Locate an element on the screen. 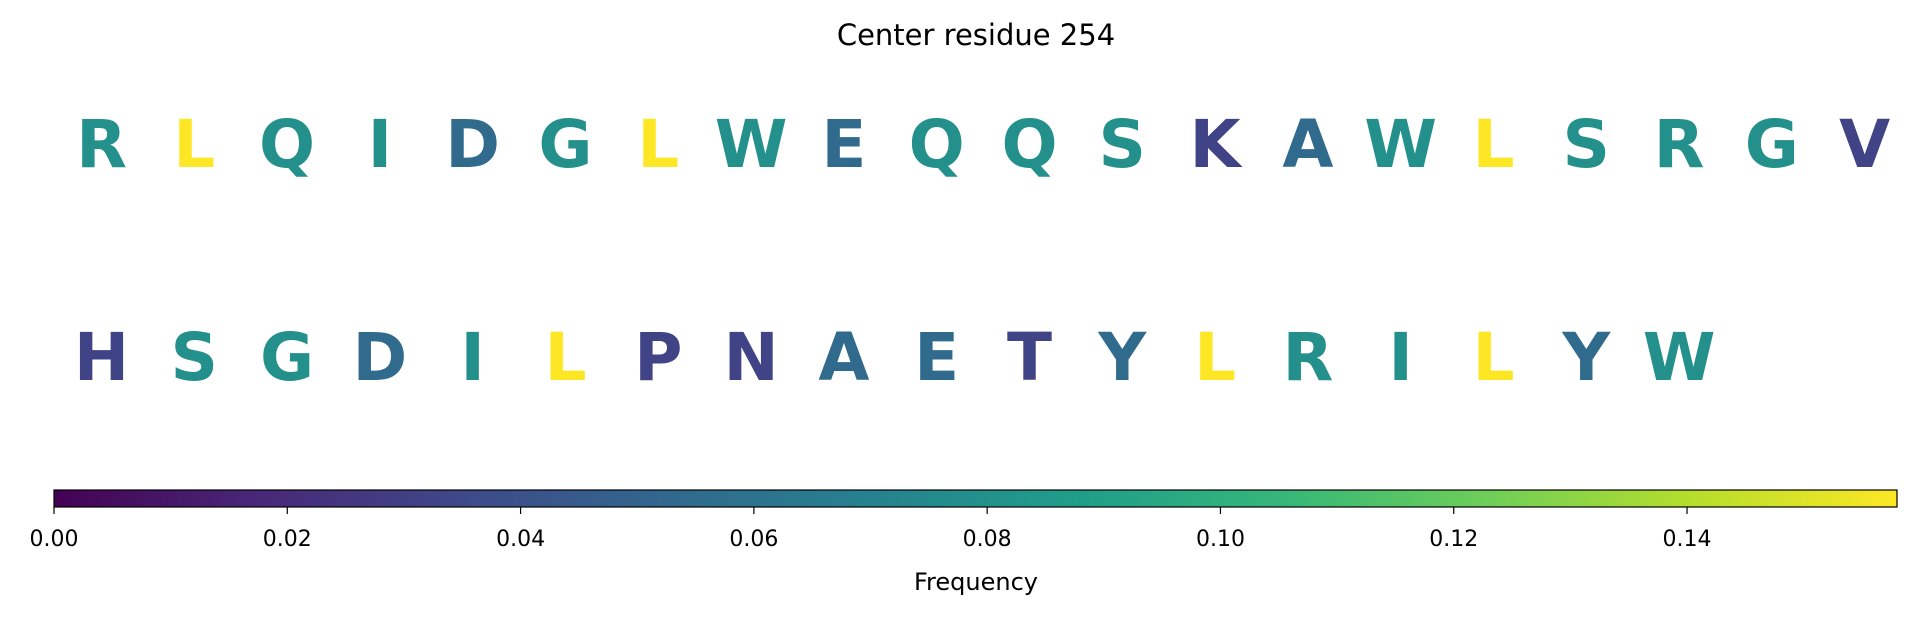 This screenshot has width=1917, height=619. residue: P is located at coordinates (658, 357).